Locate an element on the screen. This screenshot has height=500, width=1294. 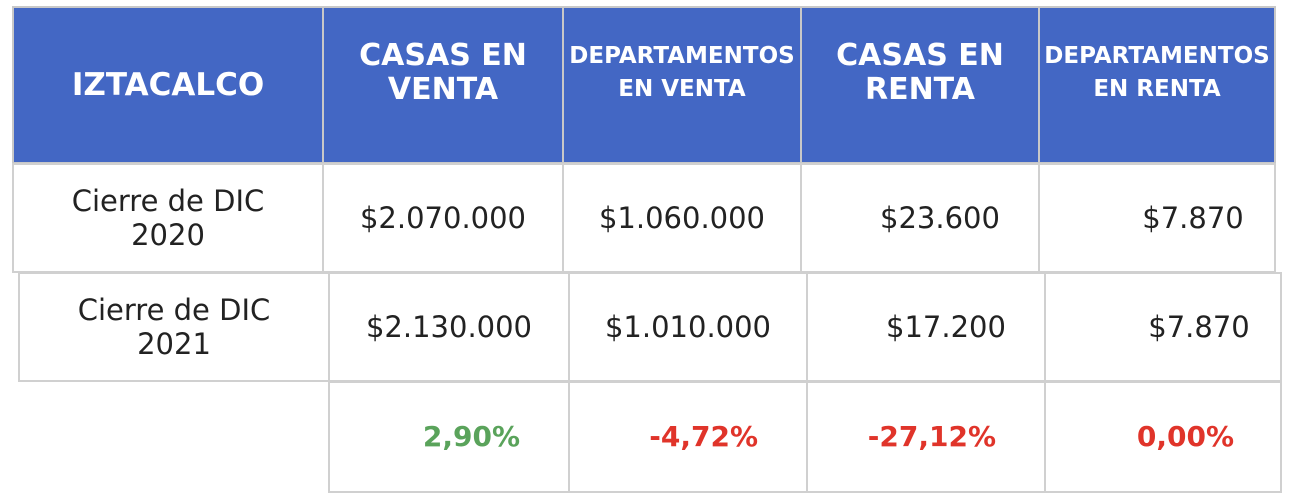
row-2021-departamentos-venta: $1.010.000 is located at coordinates (688, 327).